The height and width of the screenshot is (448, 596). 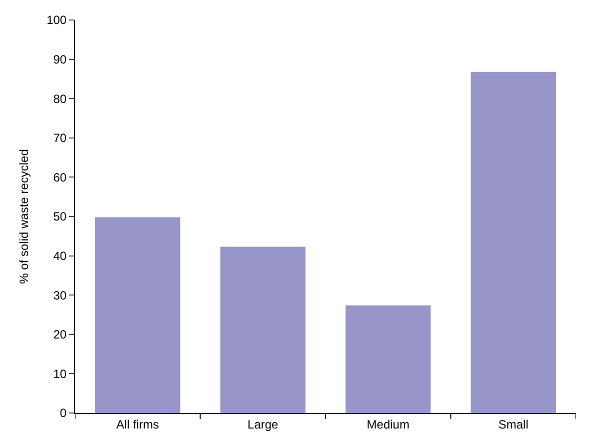 What do you see at coordinates (60, 138) in the screenshot?
I see `y-tick-label: 70` at bounding box center [60, 138].